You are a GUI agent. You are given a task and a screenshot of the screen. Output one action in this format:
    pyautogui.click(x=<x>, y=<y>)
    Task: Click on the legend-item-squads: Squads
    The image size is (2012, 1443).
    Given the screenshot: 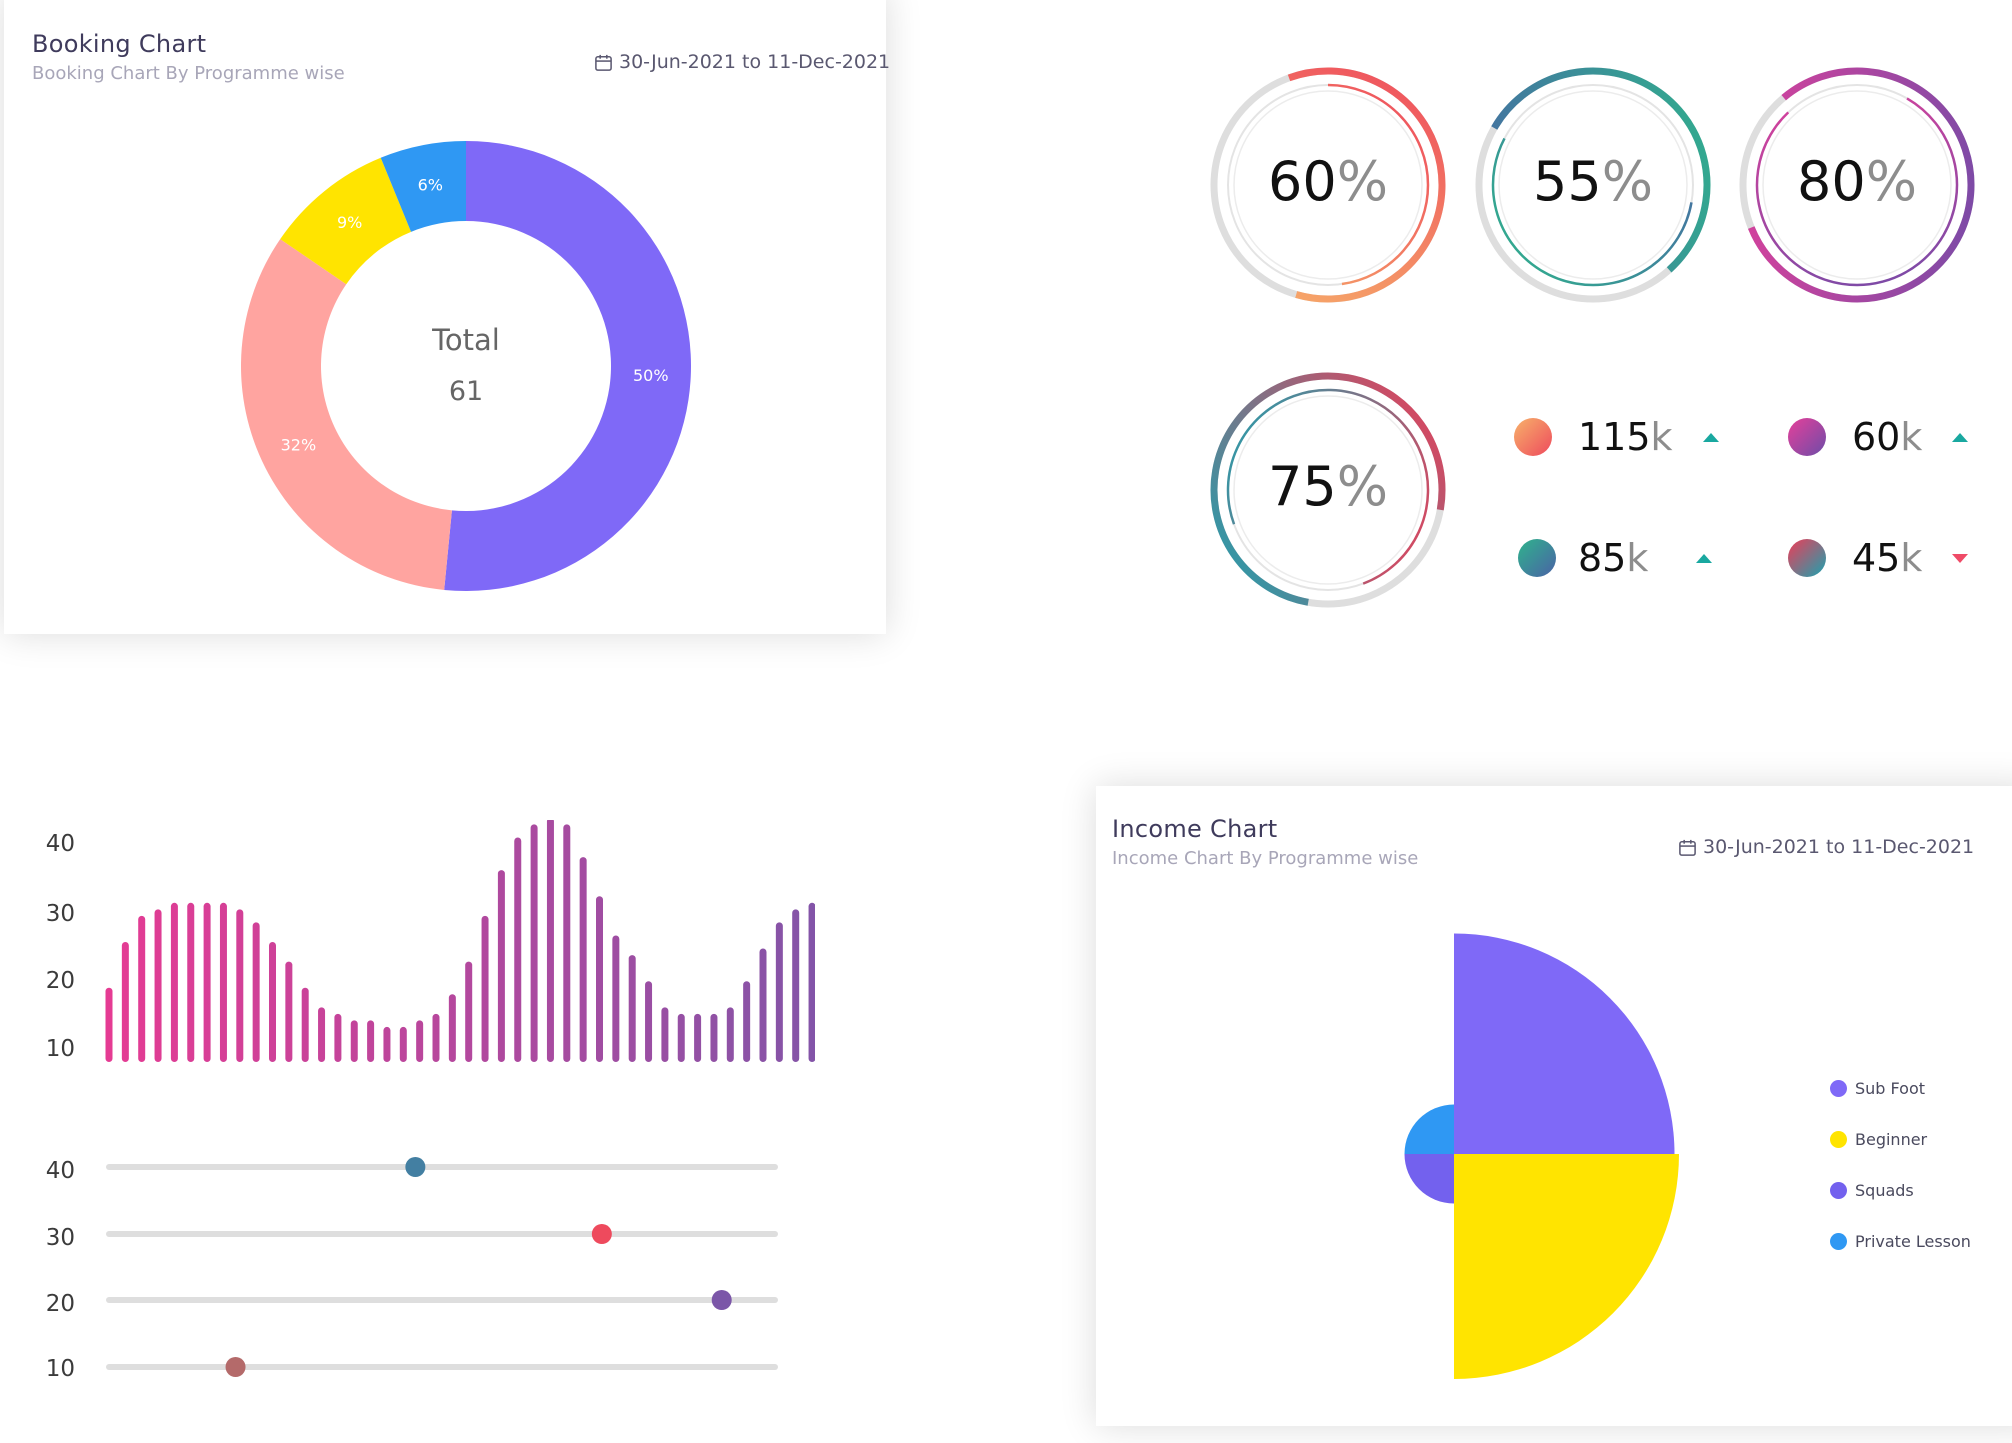 What is the action you would take?
    pyautogui.click(x=1900, y=1190)
    